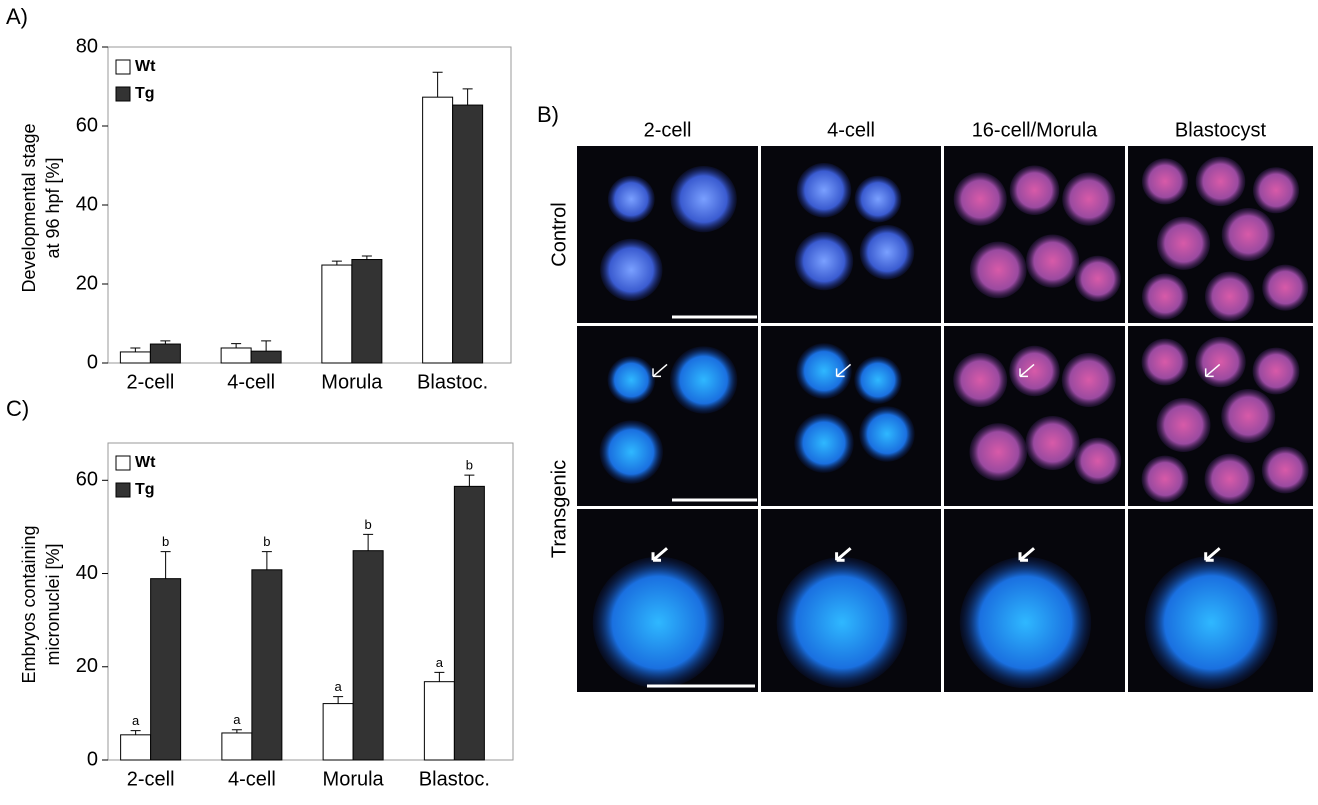 Image resolution: width=1318 pixels, height=805 pixels. I want to click on row-label: Transgenic, so click(559, 509).